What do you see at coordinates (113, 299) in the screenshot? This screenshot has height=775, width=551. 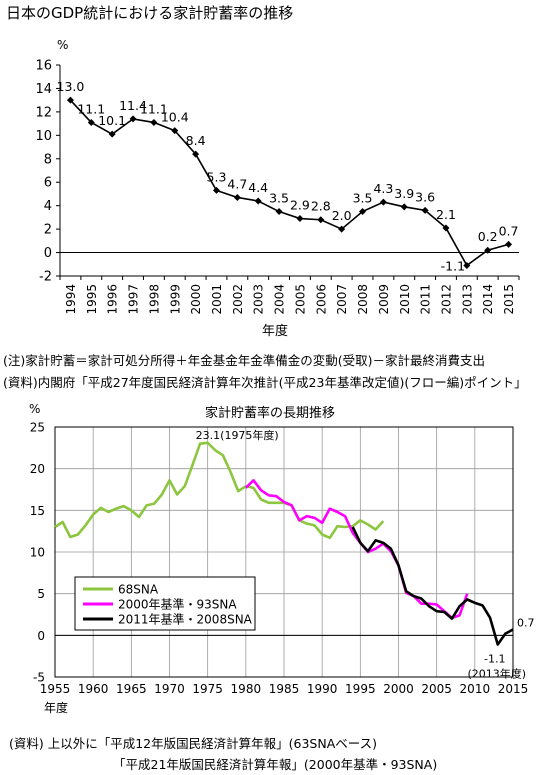 I see `chart1-x-tick-label: 1996` at bounding box center [113, 299].